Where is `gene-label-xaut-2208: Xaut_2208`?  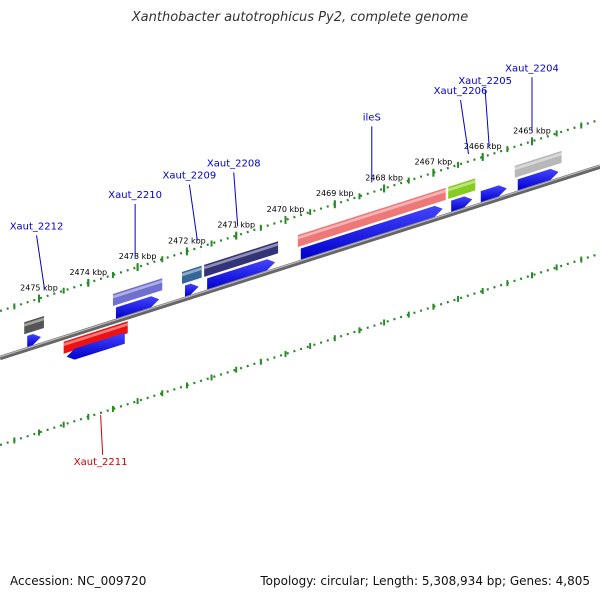 gene-label-xaut-2208: Xaut_2208 is located at coordinates (234, 163).